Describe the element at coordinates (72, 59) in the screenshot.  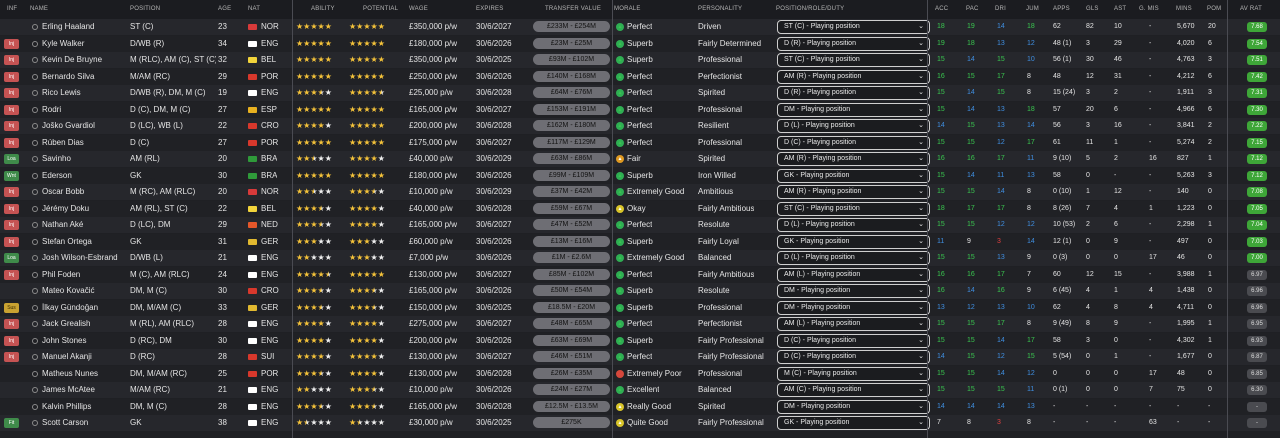
I see `player-name: Kevin De Bruyne` at that location.